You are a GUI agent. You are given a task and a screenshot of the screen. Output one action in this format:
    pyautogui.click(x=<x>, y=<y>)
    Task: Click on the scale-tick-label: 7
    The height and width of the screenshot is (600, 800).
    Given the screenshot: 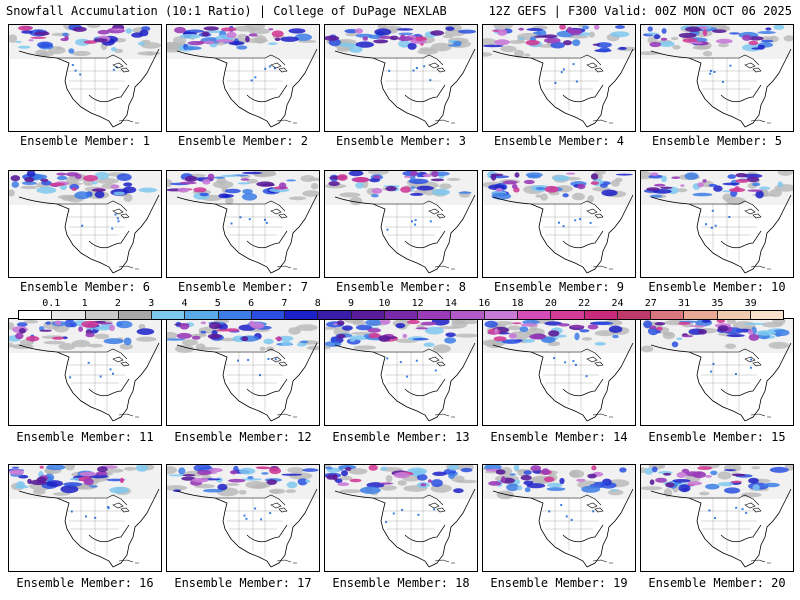 What is the action you would take?
    pyautogui.click(x=284, y=303)
    